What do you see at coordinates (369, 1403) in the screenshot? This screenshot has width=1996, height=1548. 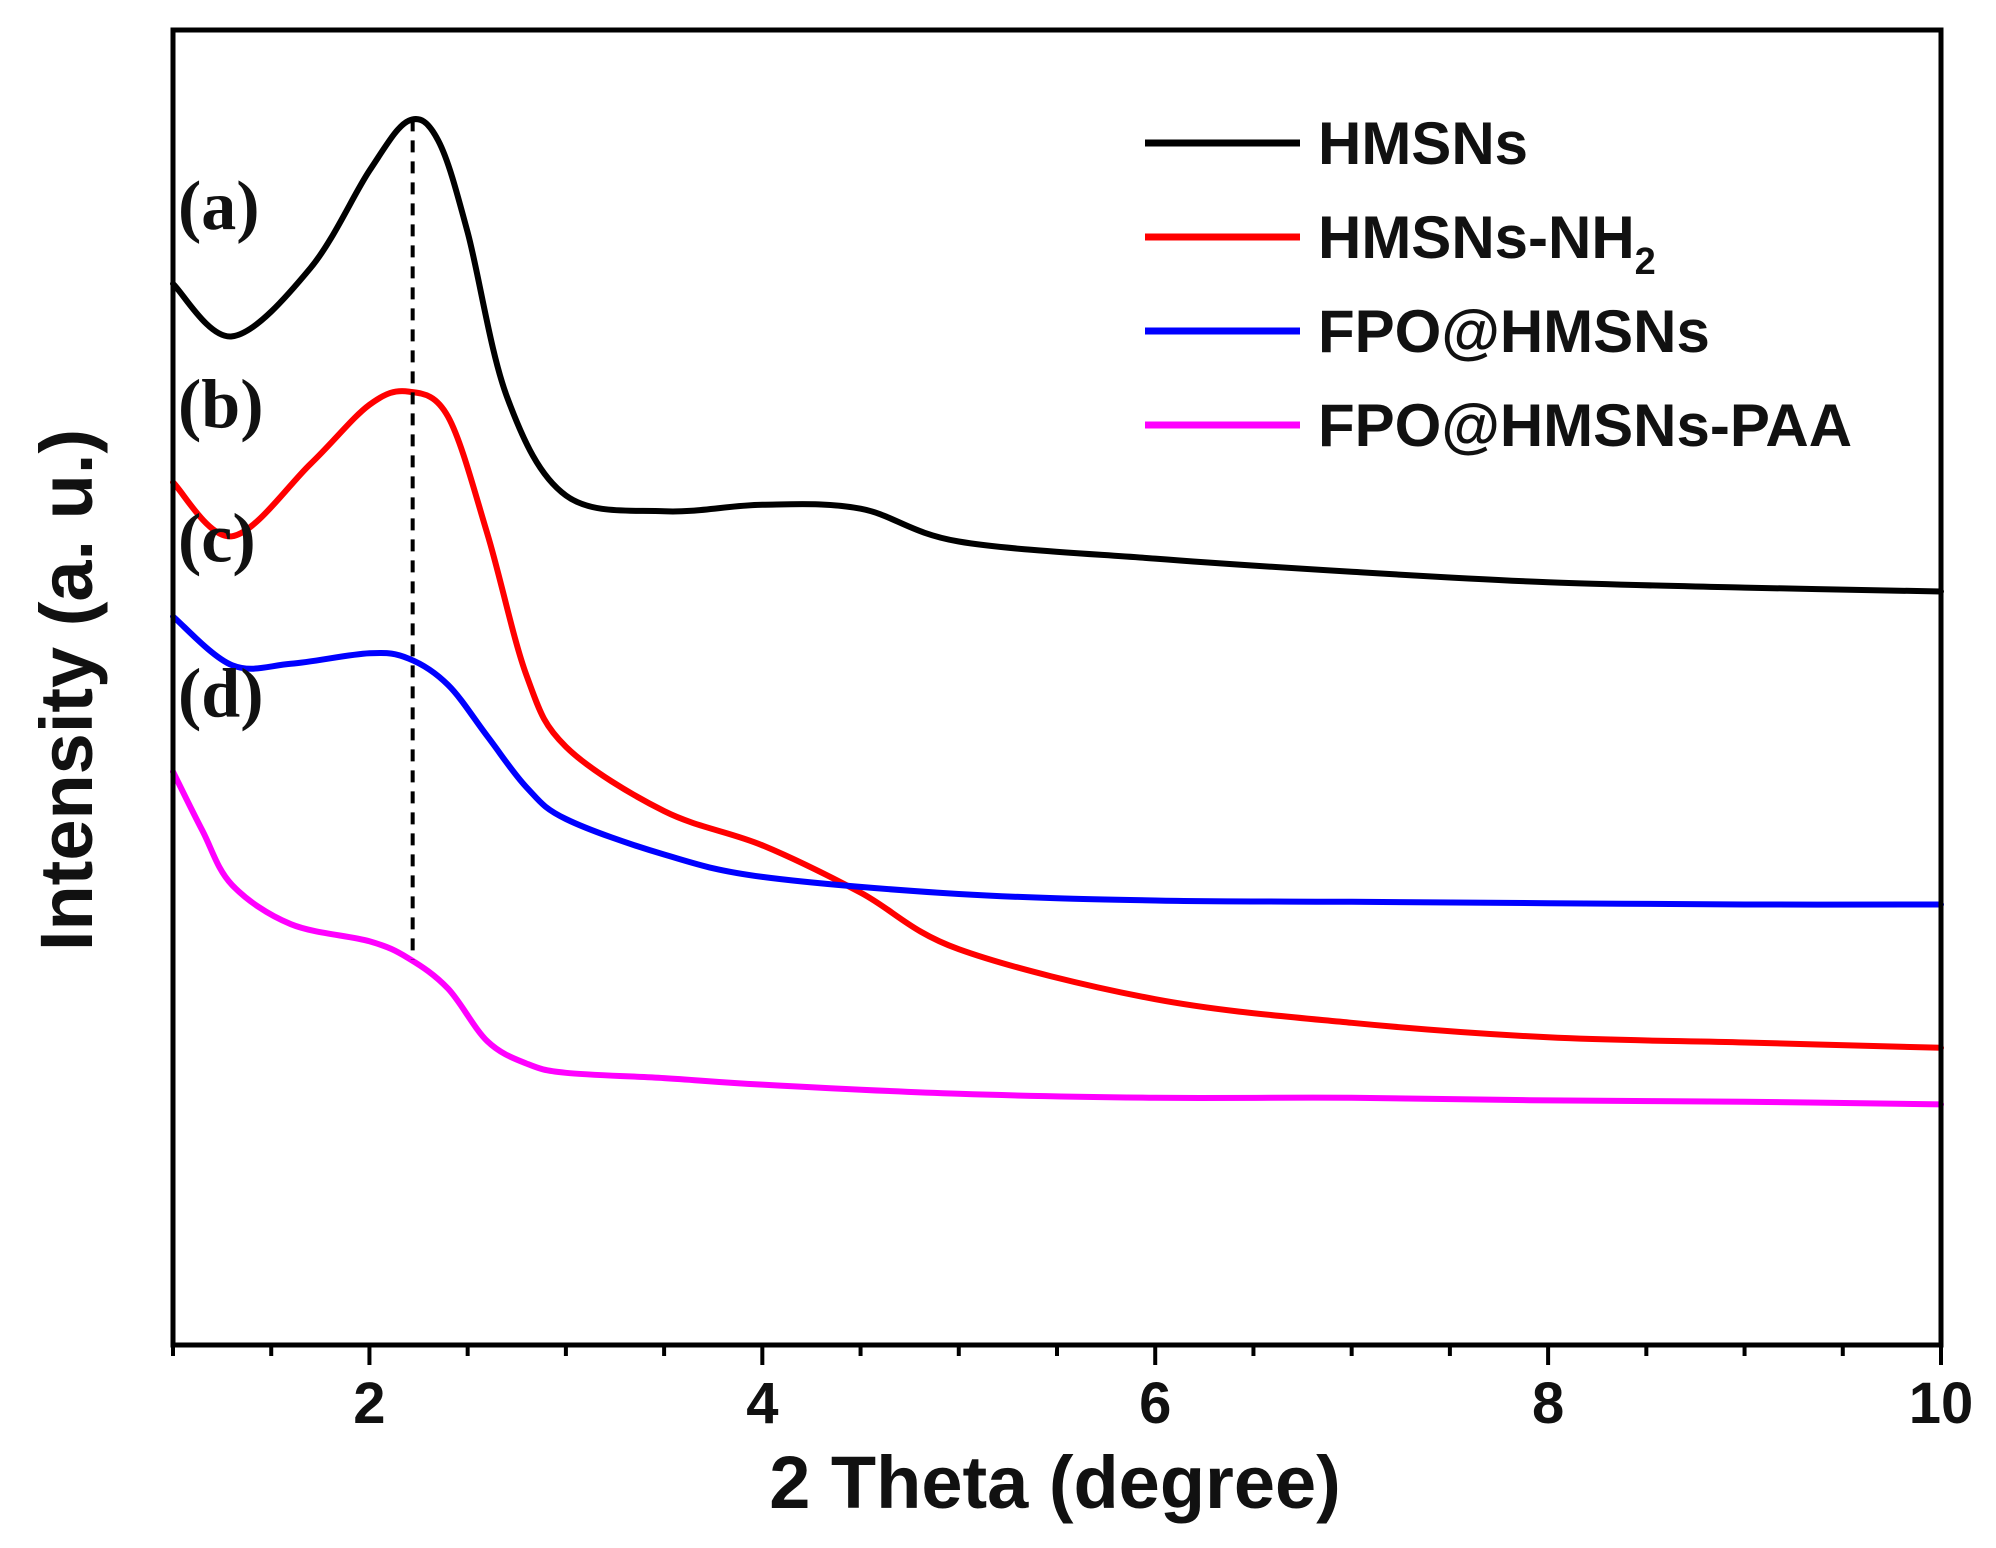 I see `x-tick-label: 2` at bounding box center [369, 1403].